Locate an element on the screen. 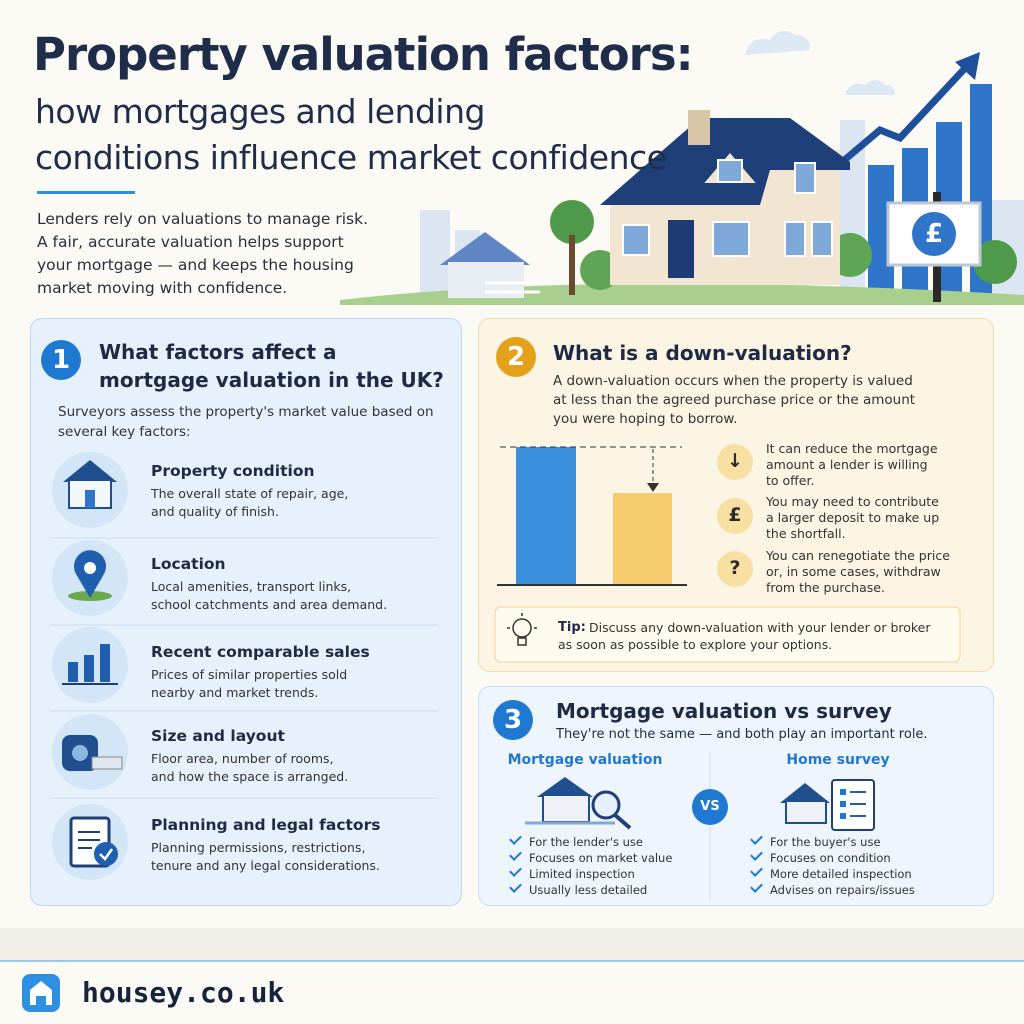 The width and height of the screenshot is (1024, 1024). footer-logo is located at coordinates (41, 993).